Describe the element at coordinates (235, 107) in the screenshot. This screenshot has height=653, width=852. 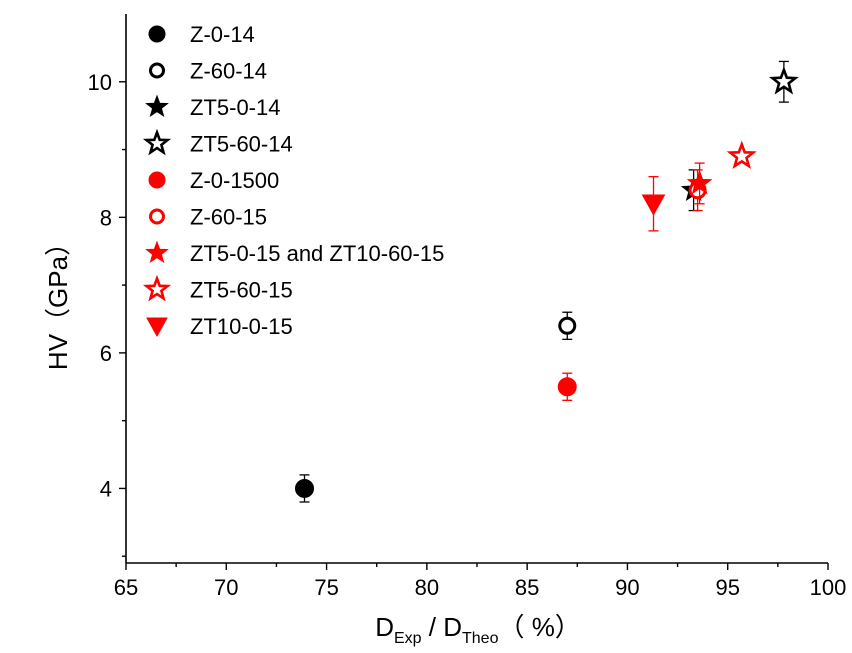
I see `legend-label: ZT5-0-14` at that location.